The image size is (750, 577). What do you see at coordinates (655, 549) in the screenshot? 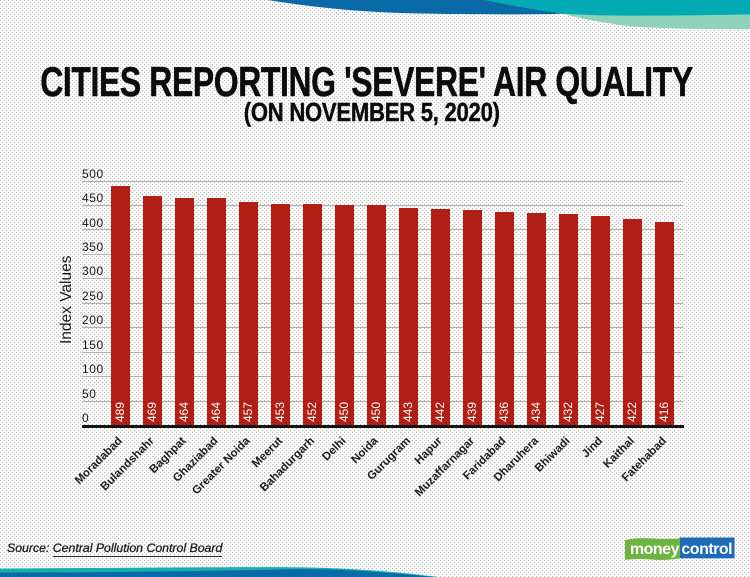
I see `svg-text: money` at bounding box center [655, 549].